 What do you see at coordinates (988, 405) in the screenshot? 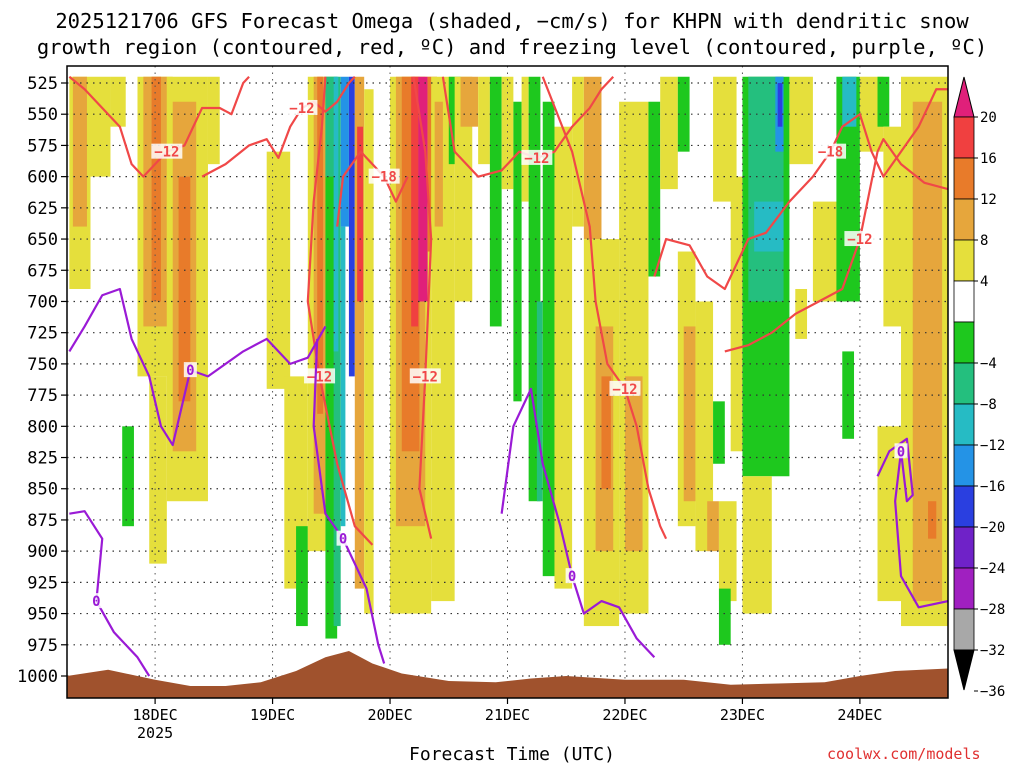
I see `colorbar-label: −8` at bounding box center [988, 405].